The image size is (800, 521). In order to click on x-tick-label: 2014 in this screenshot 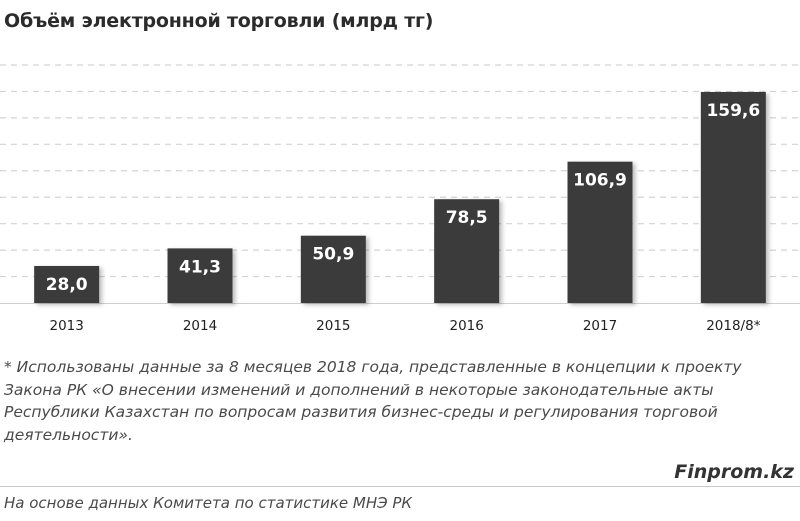, I will do `click(200, 326)`.